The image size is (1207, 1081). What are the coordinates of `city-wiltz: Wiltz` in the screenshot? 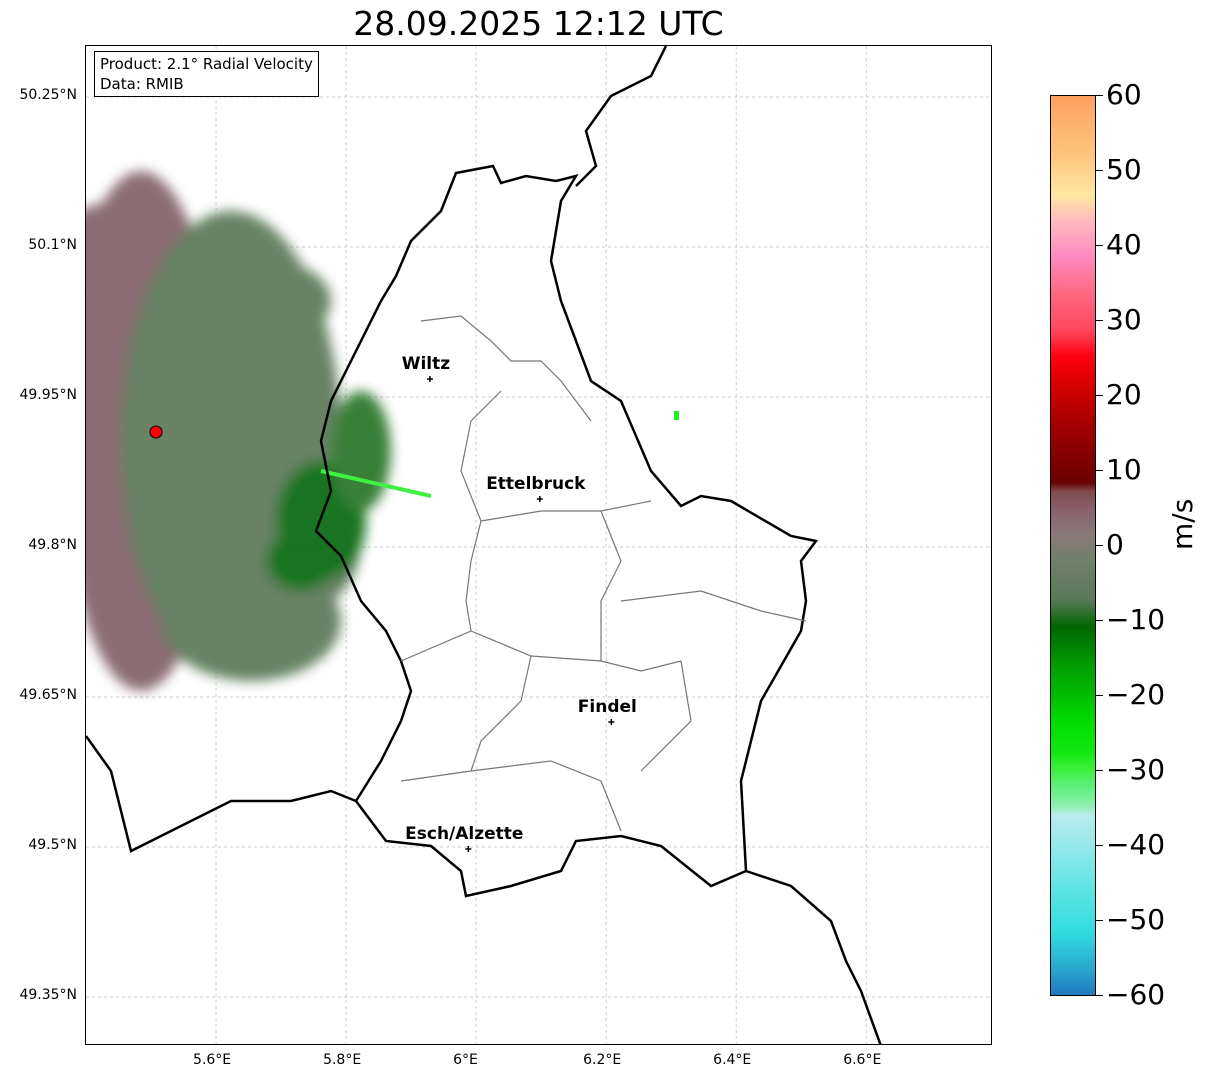 It's located at (426, 368).